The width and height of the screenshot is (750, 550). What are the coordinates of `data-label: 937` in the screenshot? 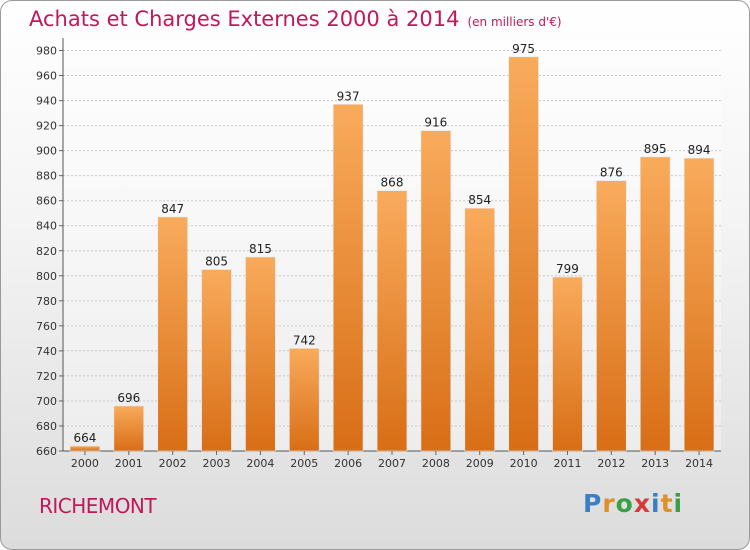 It's located at (348, 96).